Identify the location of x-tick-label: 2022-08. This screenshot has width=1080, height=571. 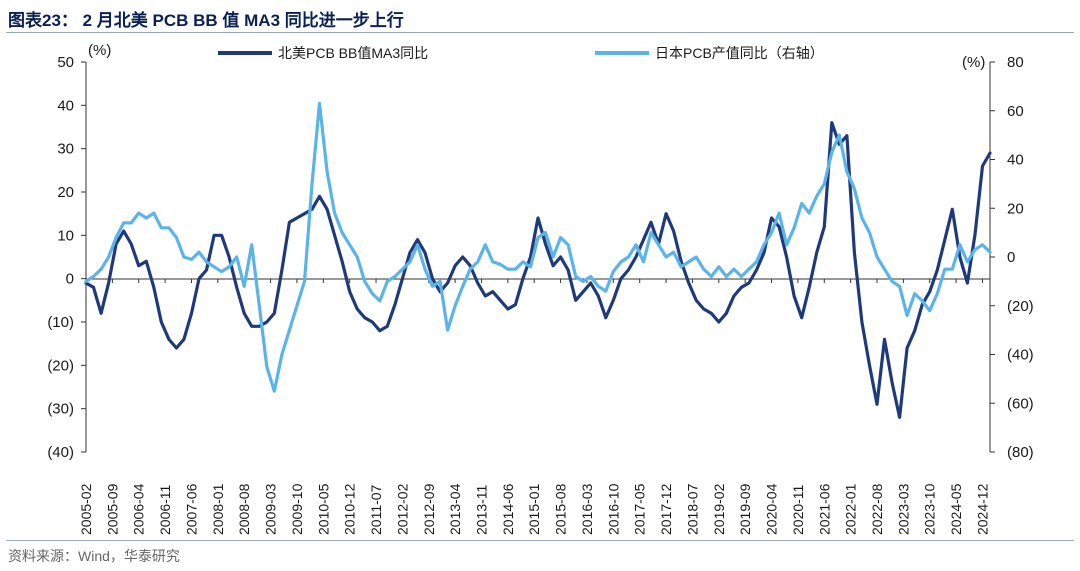
(877, 509).